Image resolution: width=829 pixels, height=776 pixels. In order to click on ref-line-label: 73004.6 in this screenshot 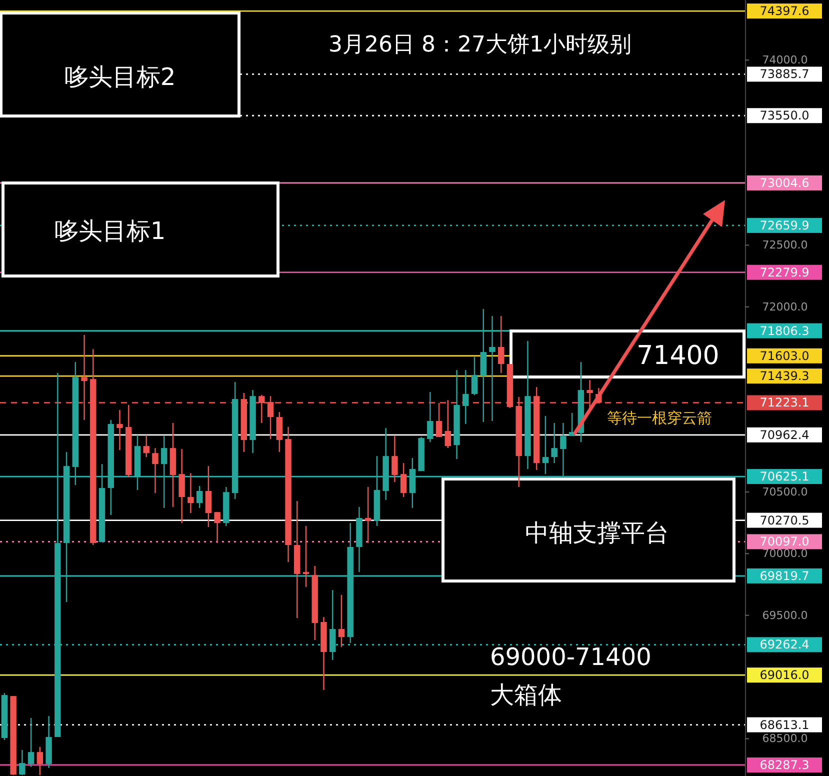, I will do `click(785, 183)`.